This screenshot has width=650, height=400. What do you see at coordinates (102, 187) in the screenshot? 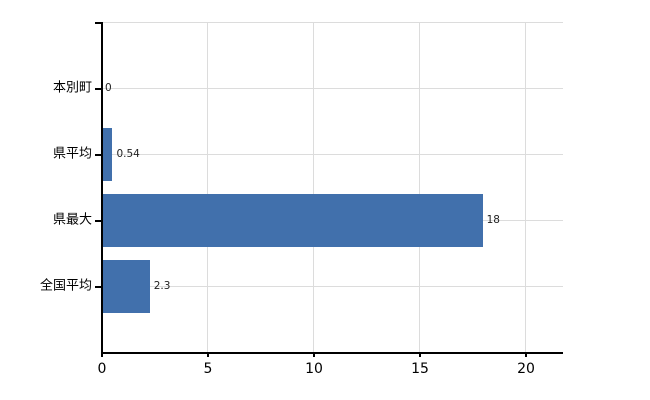
I see `y-axis` at bounding box center [102, 187].